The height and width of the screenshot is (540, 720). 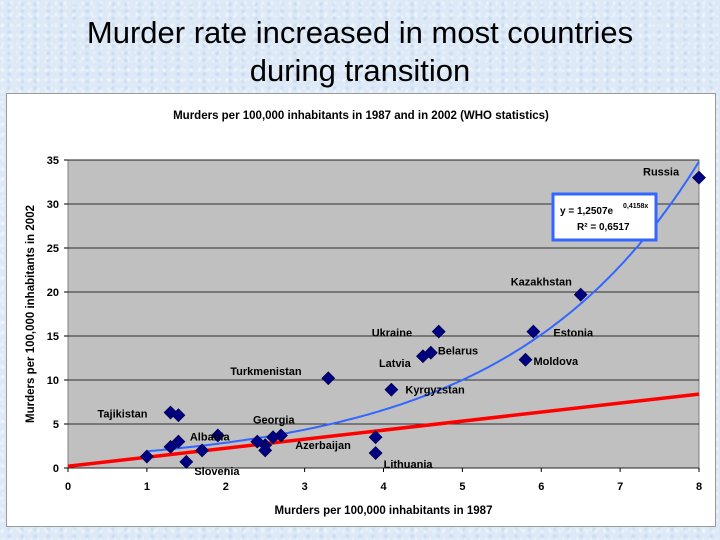 I want to click on y-tick-label: 10, so click(x=53, y=381).